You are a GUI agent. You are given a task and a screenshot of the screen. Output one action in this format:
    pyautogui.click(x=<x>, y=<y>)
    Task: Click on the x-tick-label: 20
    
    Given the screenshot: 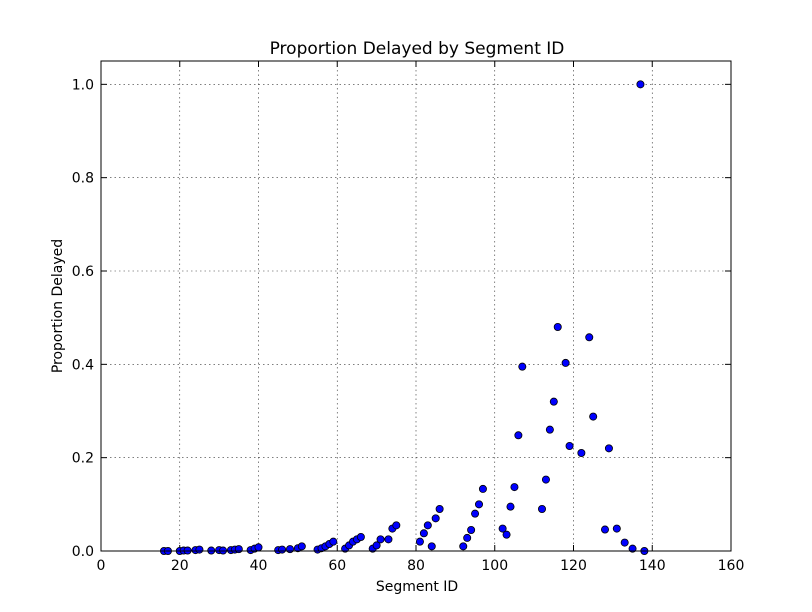 What is the action you would take?
    pyautogui.click(x=180, y=566)
    